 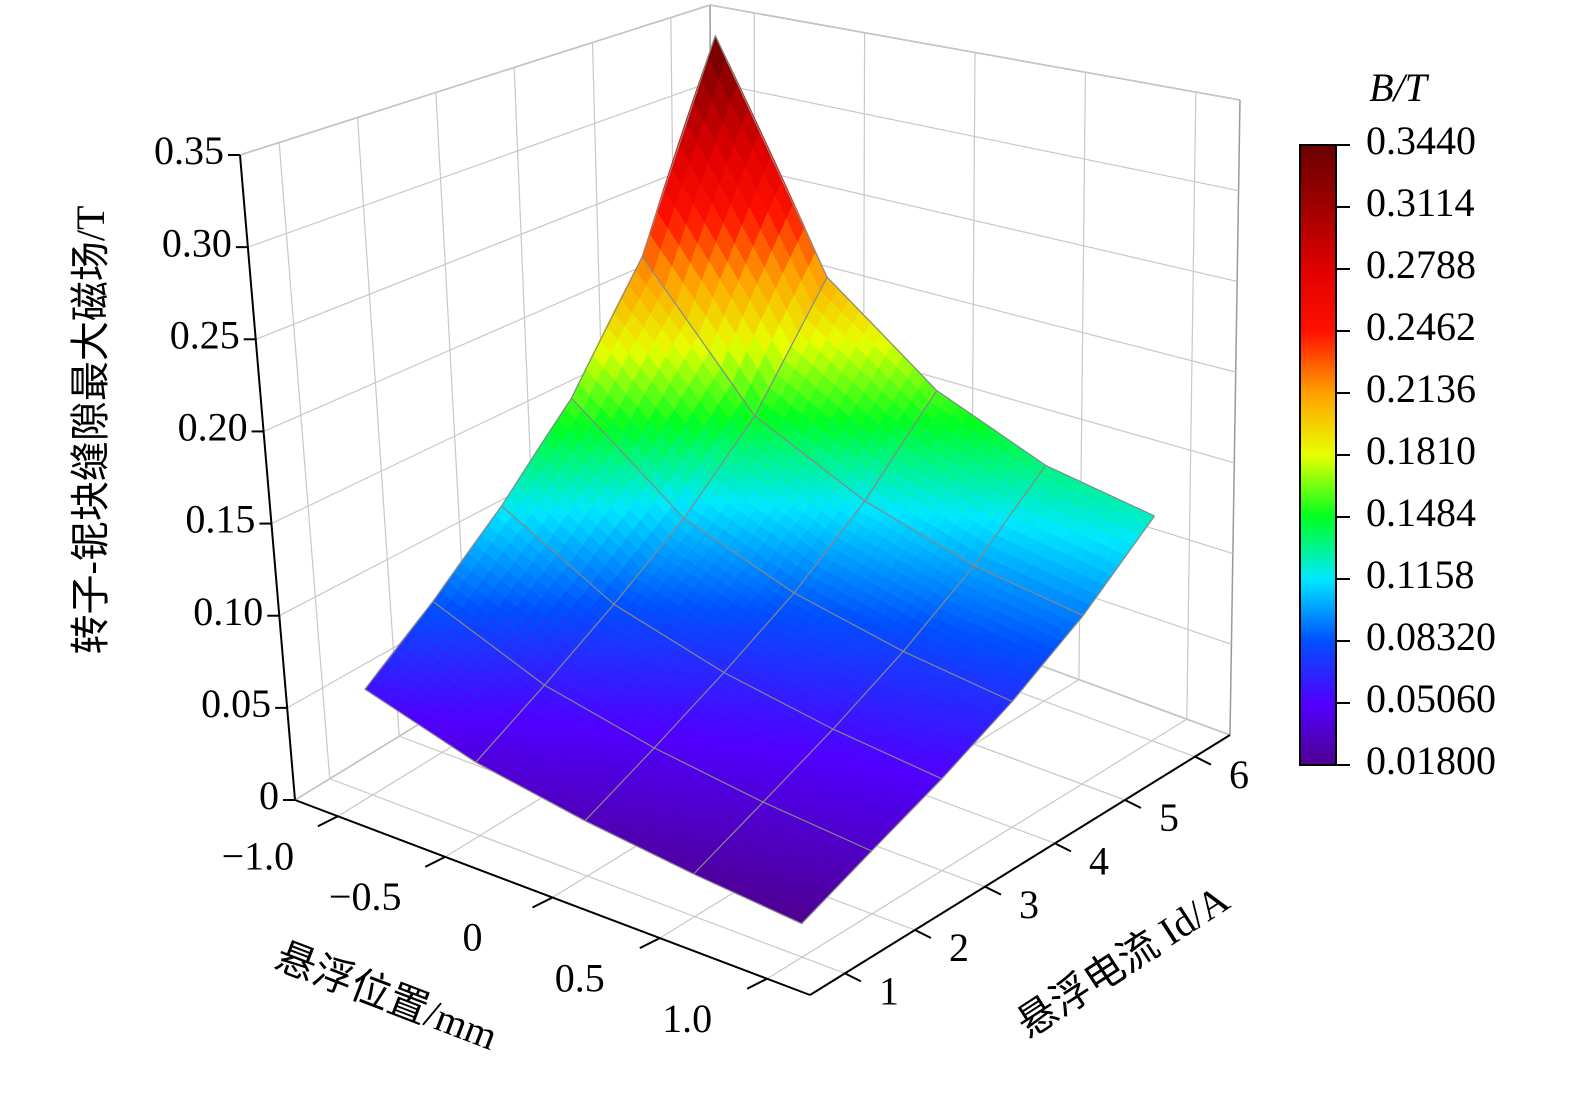 What do you see at coordinates (1421, 388) in the screenshot?
I see `colorbar-tick-label: 0.2136` at bounding box center [1421, 388].